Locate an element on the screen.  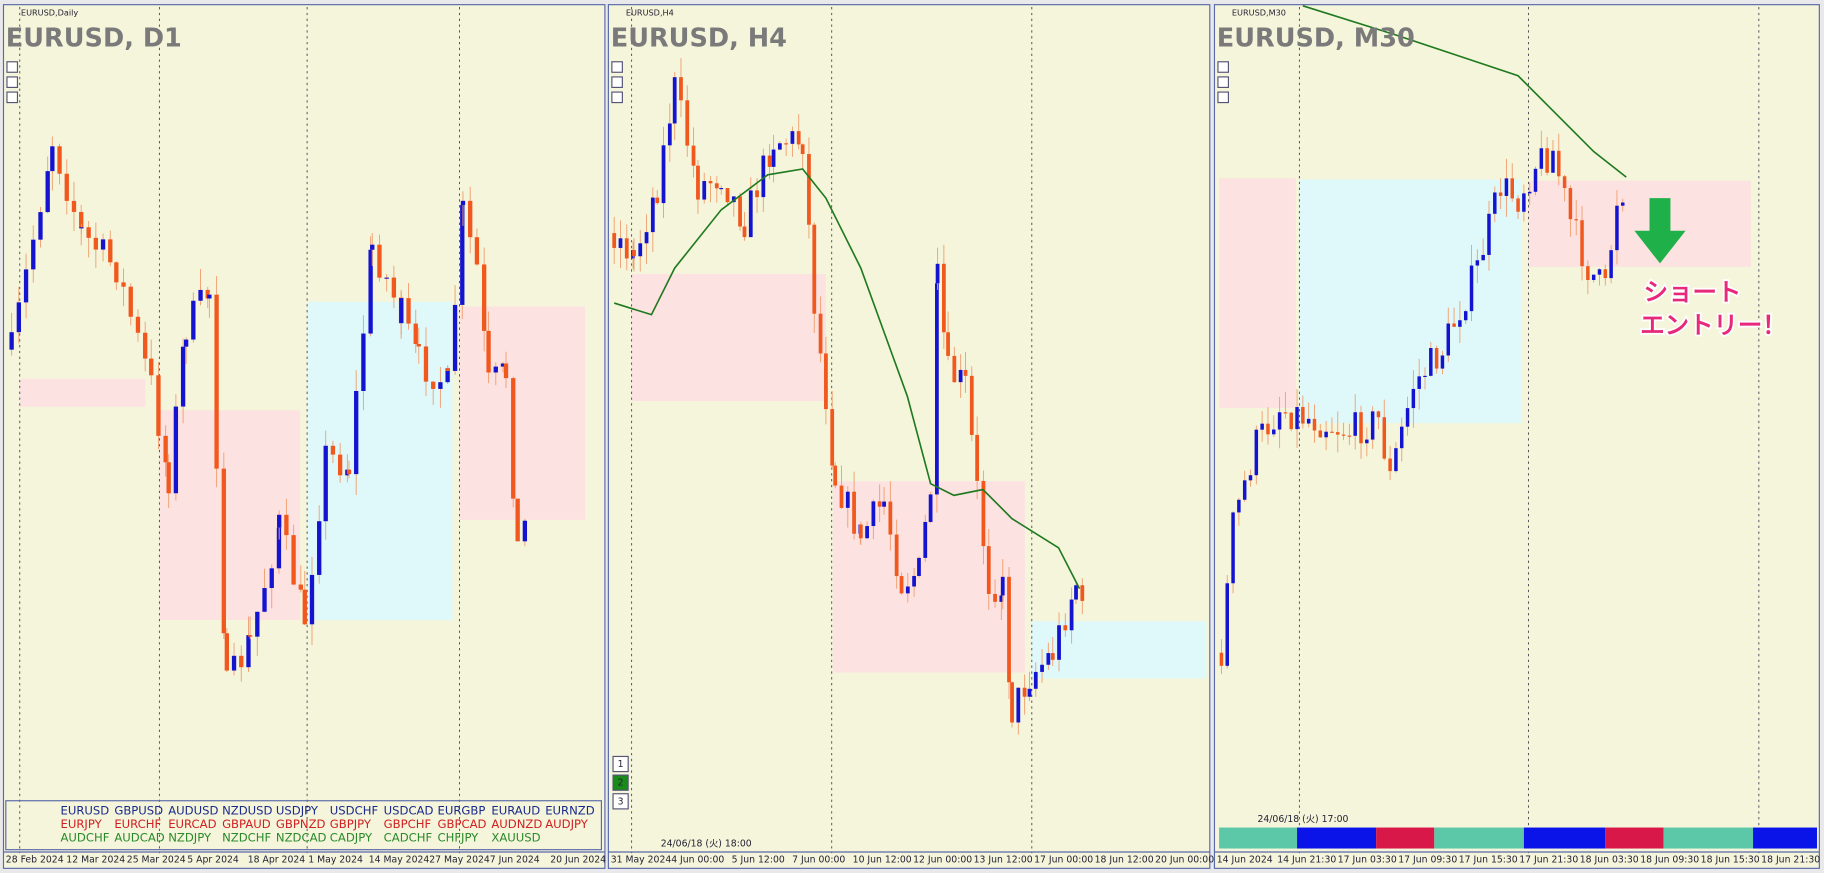
symbol-button: USDJPY is located at coordinates (297, 811).